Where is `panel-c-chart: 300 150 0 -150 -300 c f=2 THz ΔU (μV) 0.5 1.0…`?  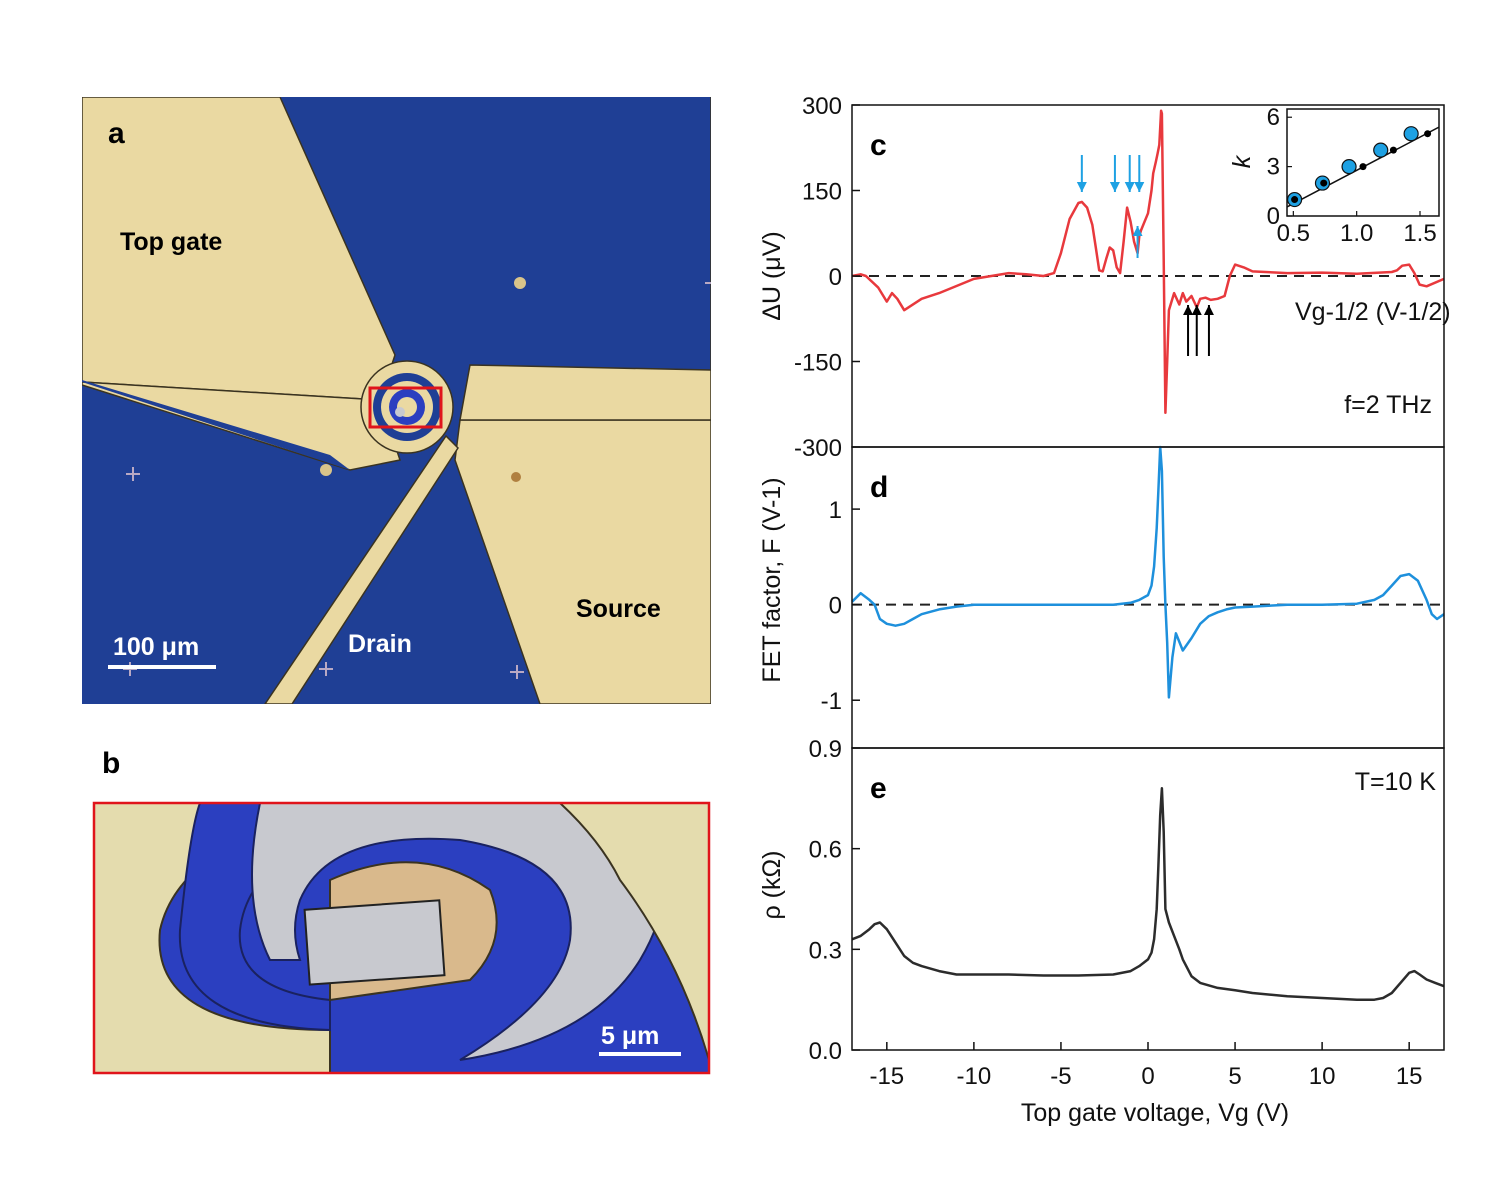
panel-c-chart: 300 150 0 -150 -300 c f=2 THz ΔU (μV) 0.5 1.0… is located at coordinates (1104, 277).